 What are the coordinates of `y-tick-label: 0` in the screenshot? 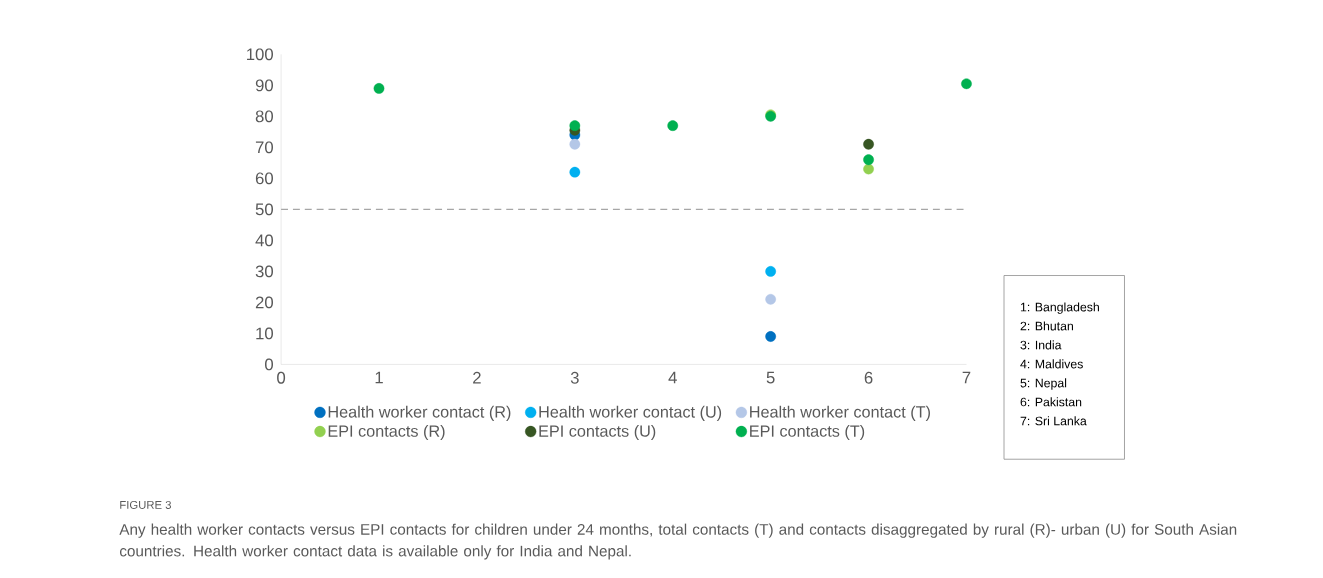 It's located at (269, 364).